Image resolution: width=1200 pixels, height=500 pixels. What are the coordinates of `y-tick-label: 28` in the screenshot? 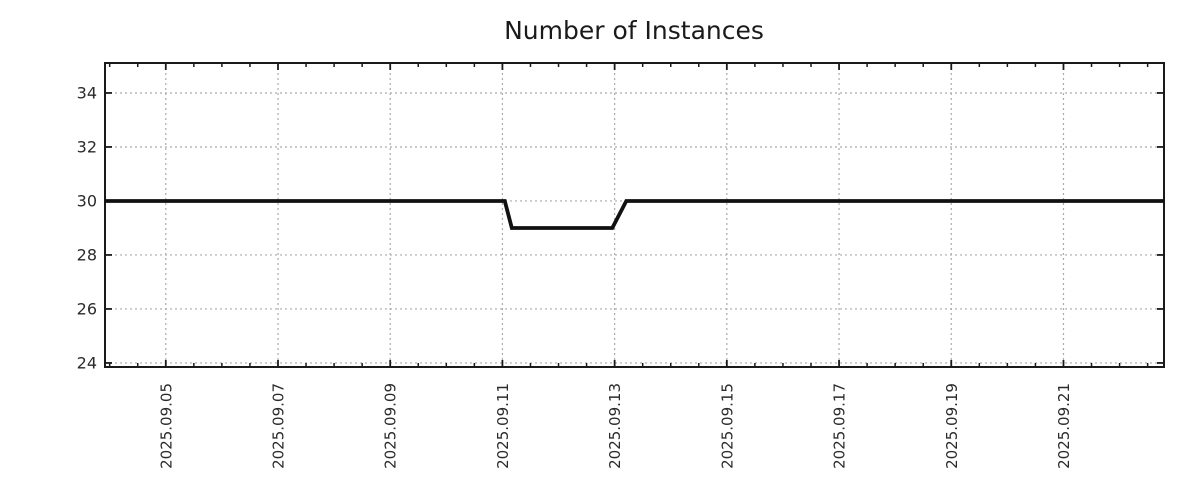 It's located at (87, 254).